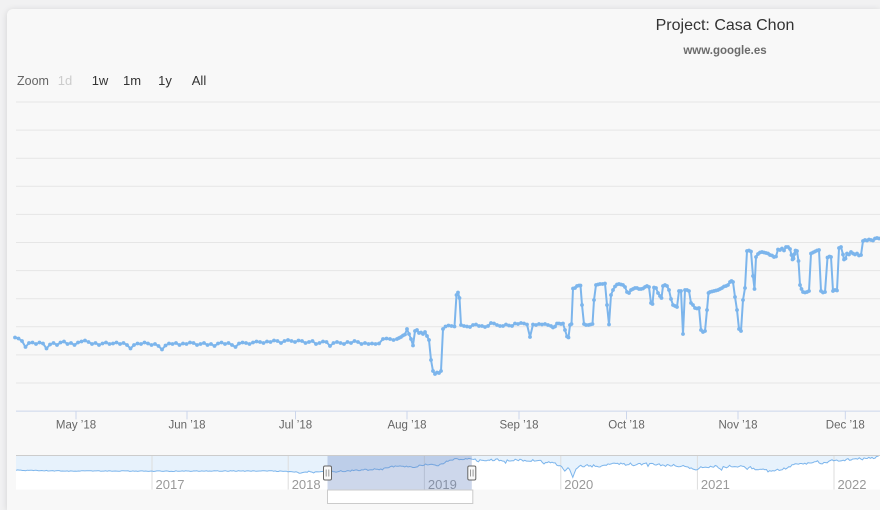  Describe the element at coordinates (626, 426) in the screenshot. I see `svg-text: Oct ’18` at that location.